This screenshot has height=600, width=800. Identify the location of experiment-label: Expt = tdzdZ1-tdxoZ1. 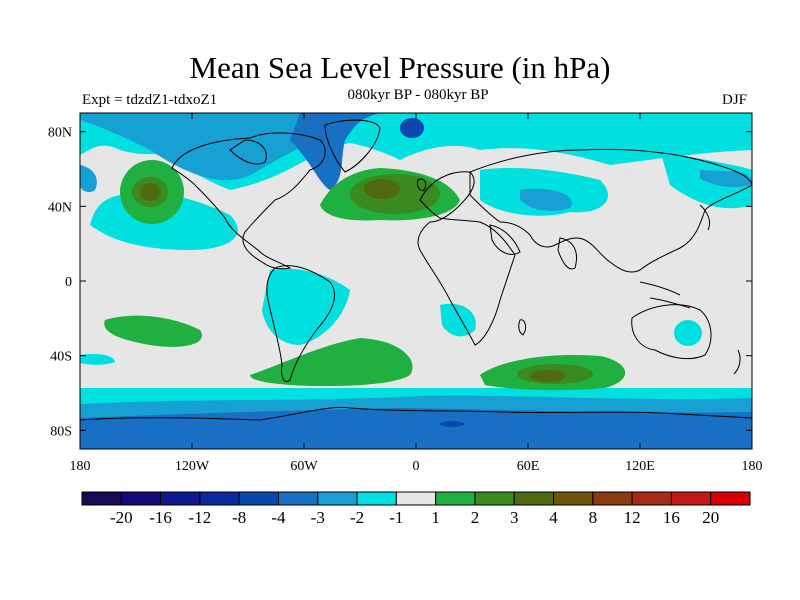
(150, 100).